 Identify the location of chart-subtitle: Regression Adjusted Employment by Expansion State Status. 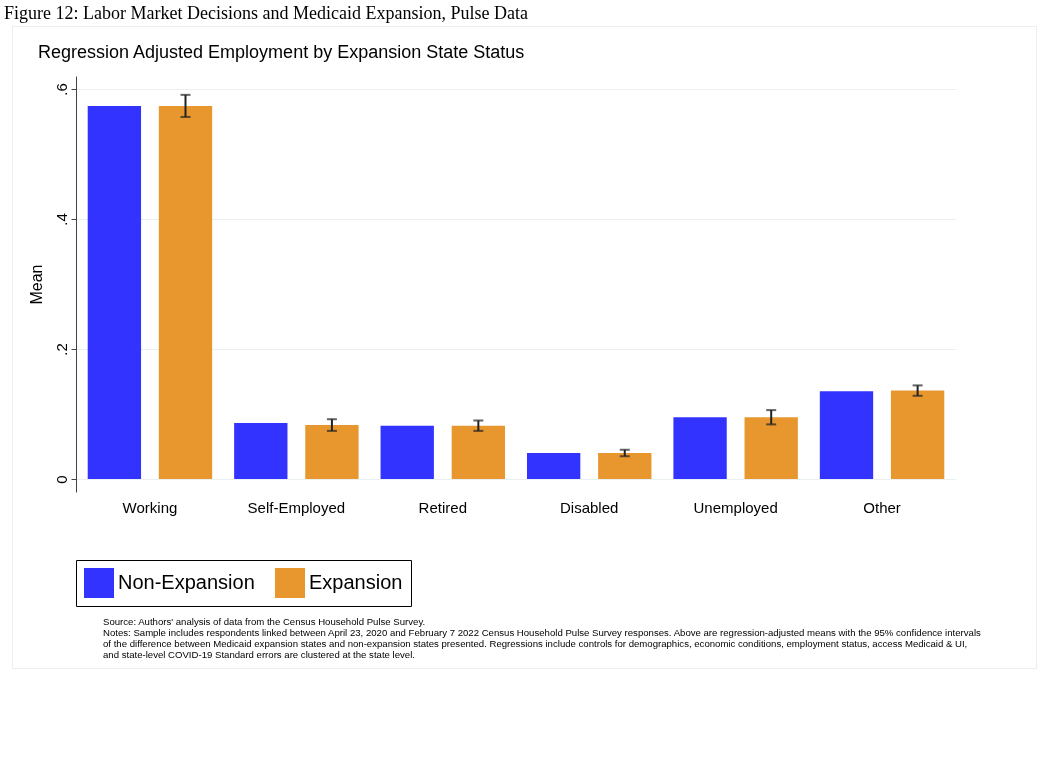
(281, 52).